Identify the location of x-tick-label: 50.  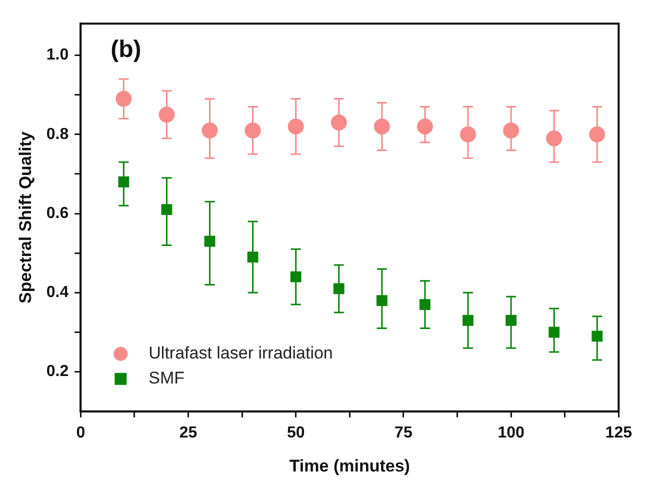
(295, 433).